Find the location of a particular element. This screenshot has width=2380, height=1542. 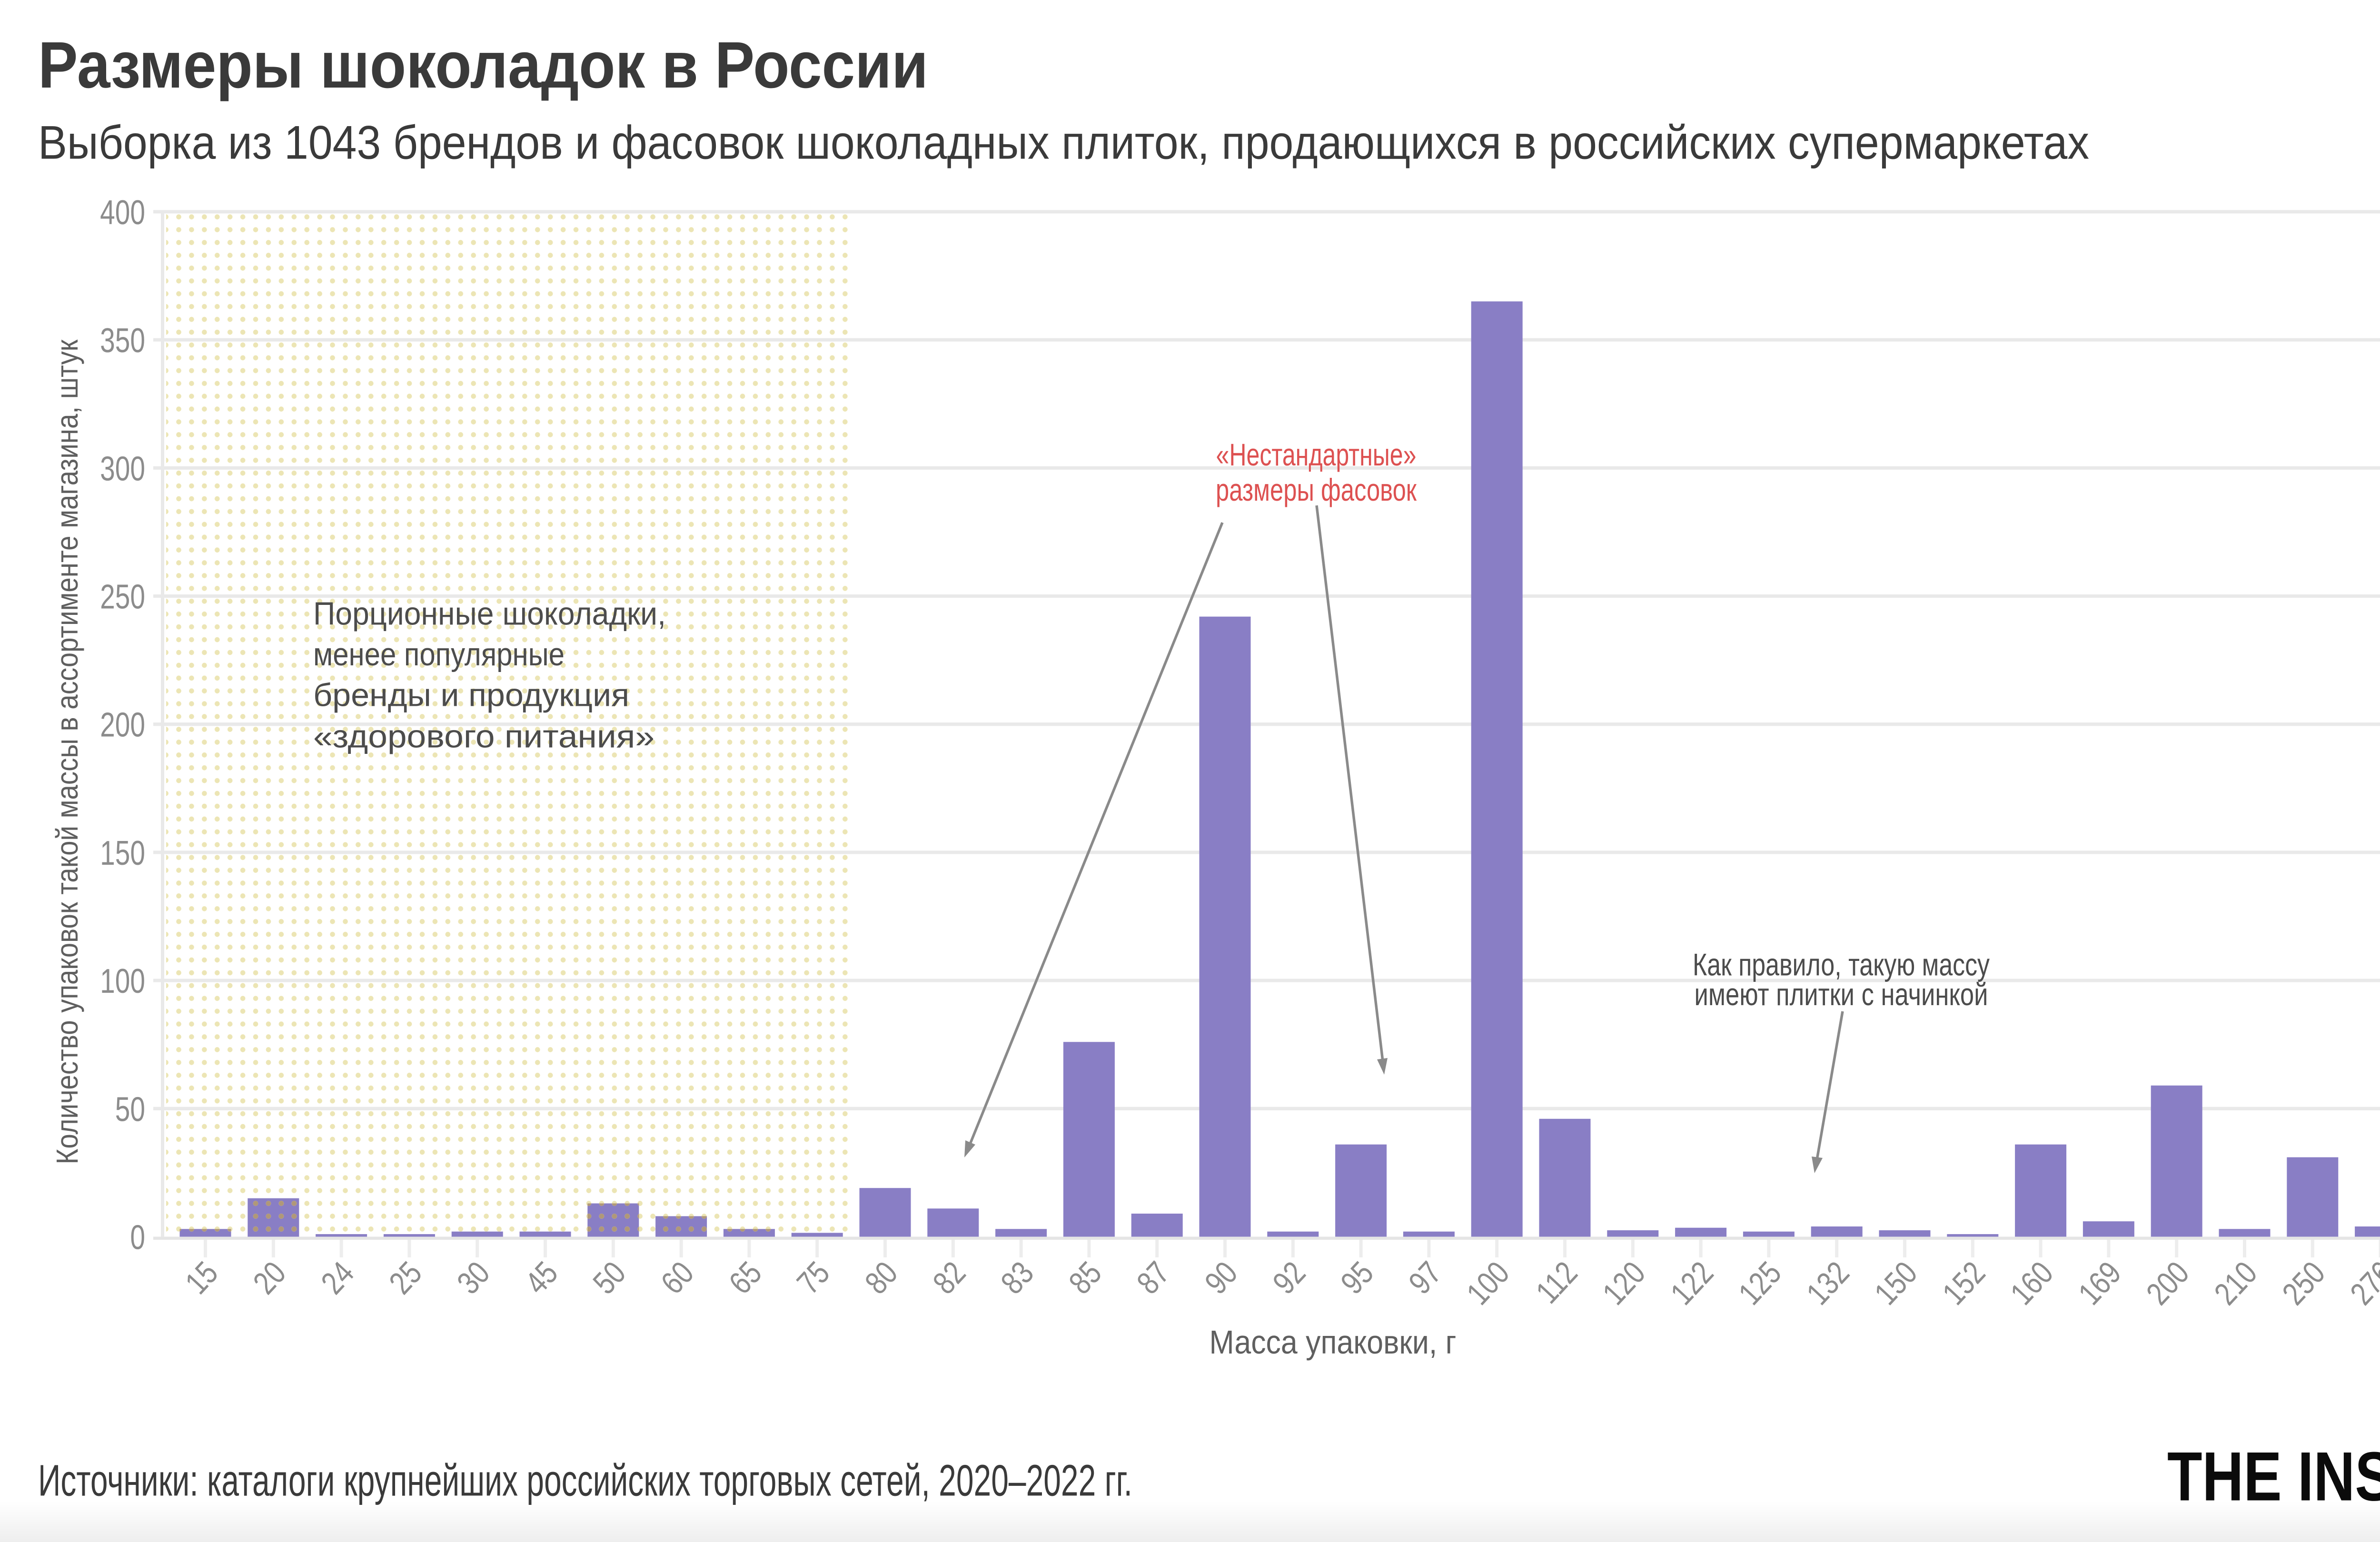

svg-text: менее популярные is located at coordinates (439, 654).